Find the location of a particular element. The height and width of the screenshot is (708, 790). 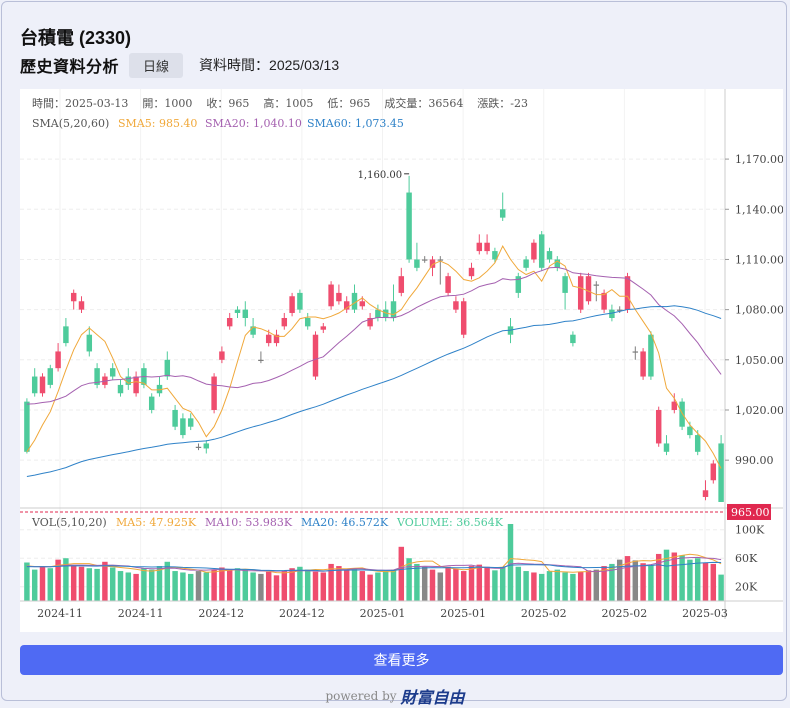

time-tick-label: 2025-02 is located at coordinates (544, 613).